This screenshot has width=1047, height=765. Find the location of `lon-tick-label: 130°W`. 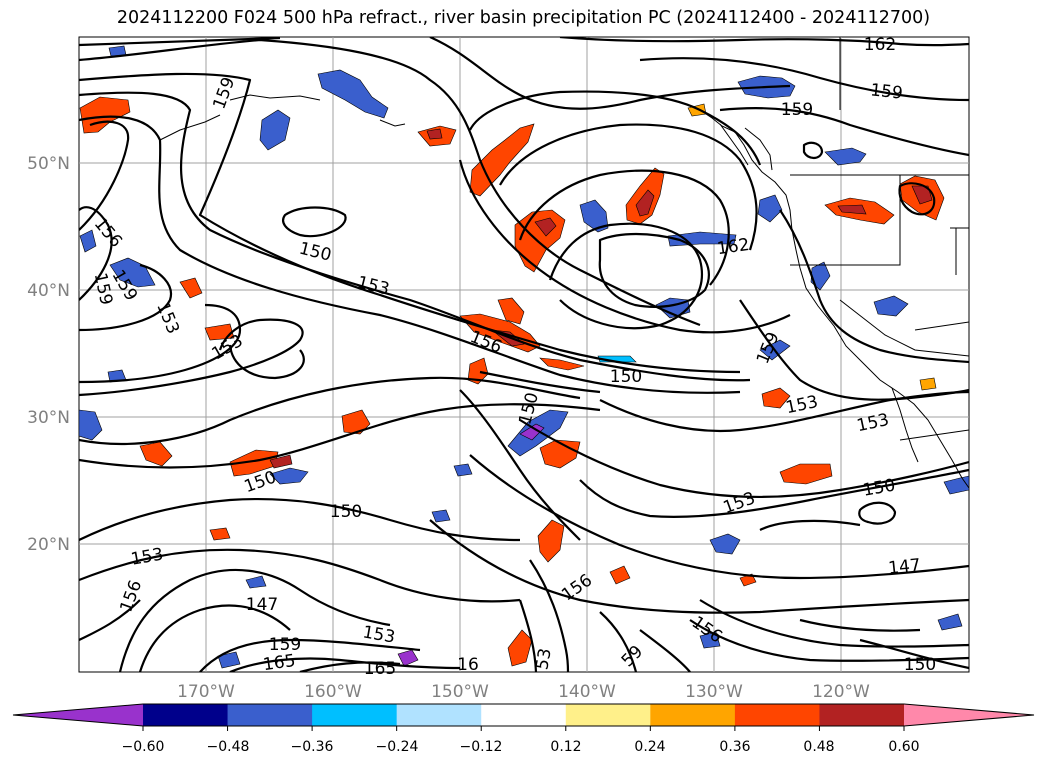

lon-tick-label: 130°W is located at coordinates (714, 692).